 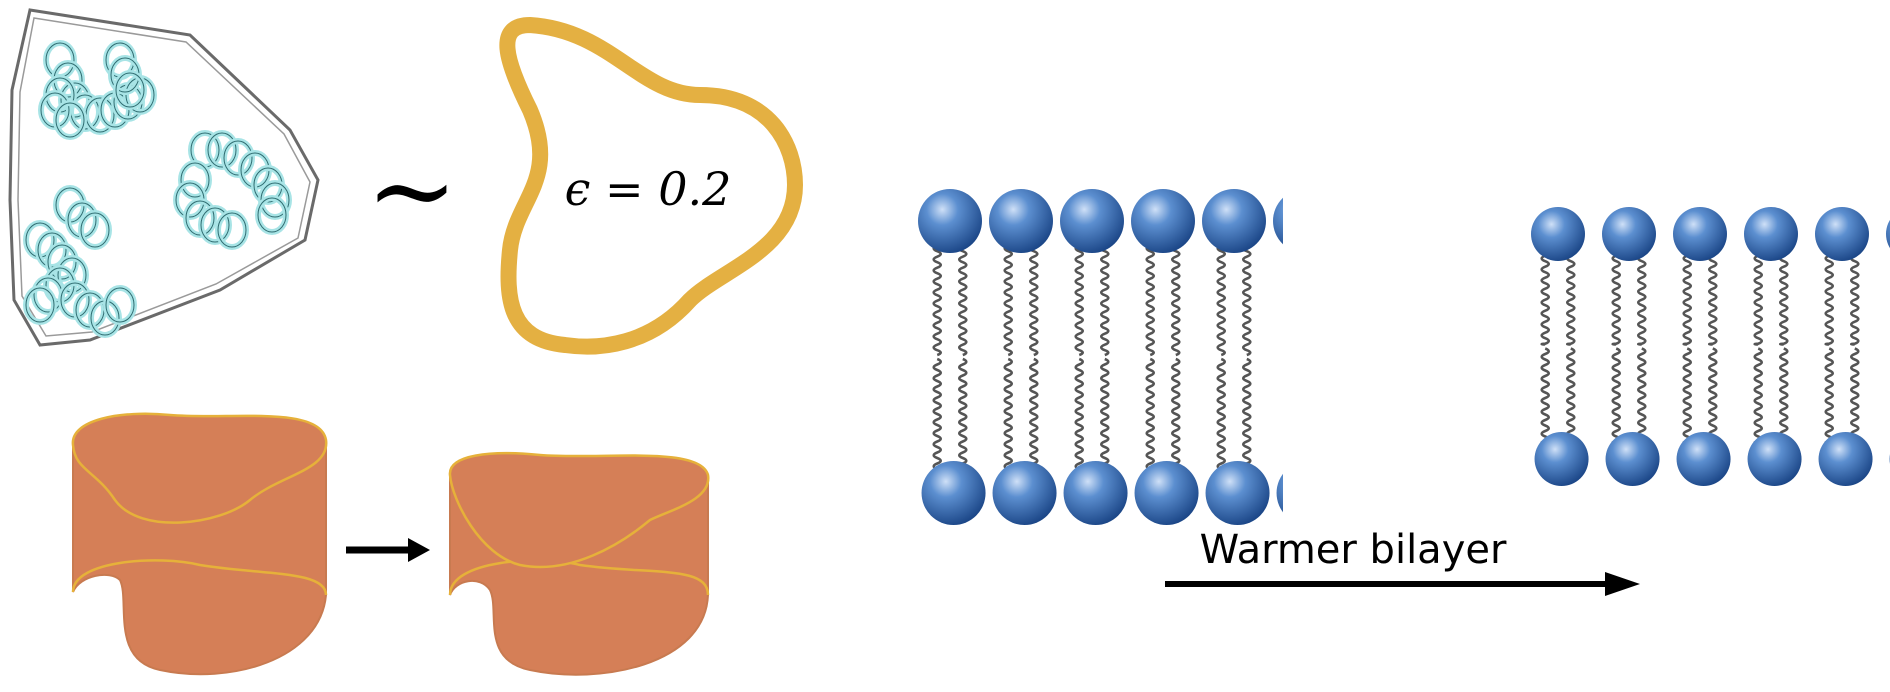 I want to click on lipid-tails-thin, so click(x=1700, y=346).